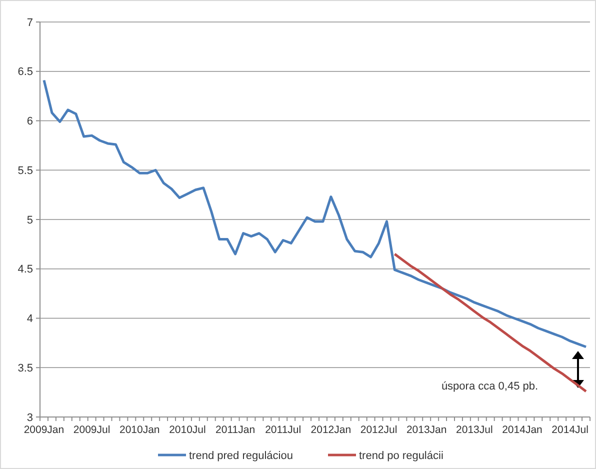 Image resolution: width=596 pixels, height=469 pixels. I want to click on y-tick-label: 6, so click(29, 122).